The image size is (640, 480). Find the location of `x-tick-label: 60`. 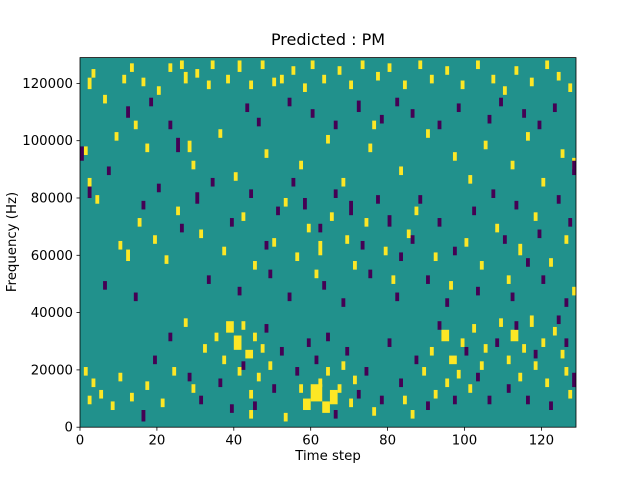

x-tick-label: 60 is located at coordinates (310, 441).